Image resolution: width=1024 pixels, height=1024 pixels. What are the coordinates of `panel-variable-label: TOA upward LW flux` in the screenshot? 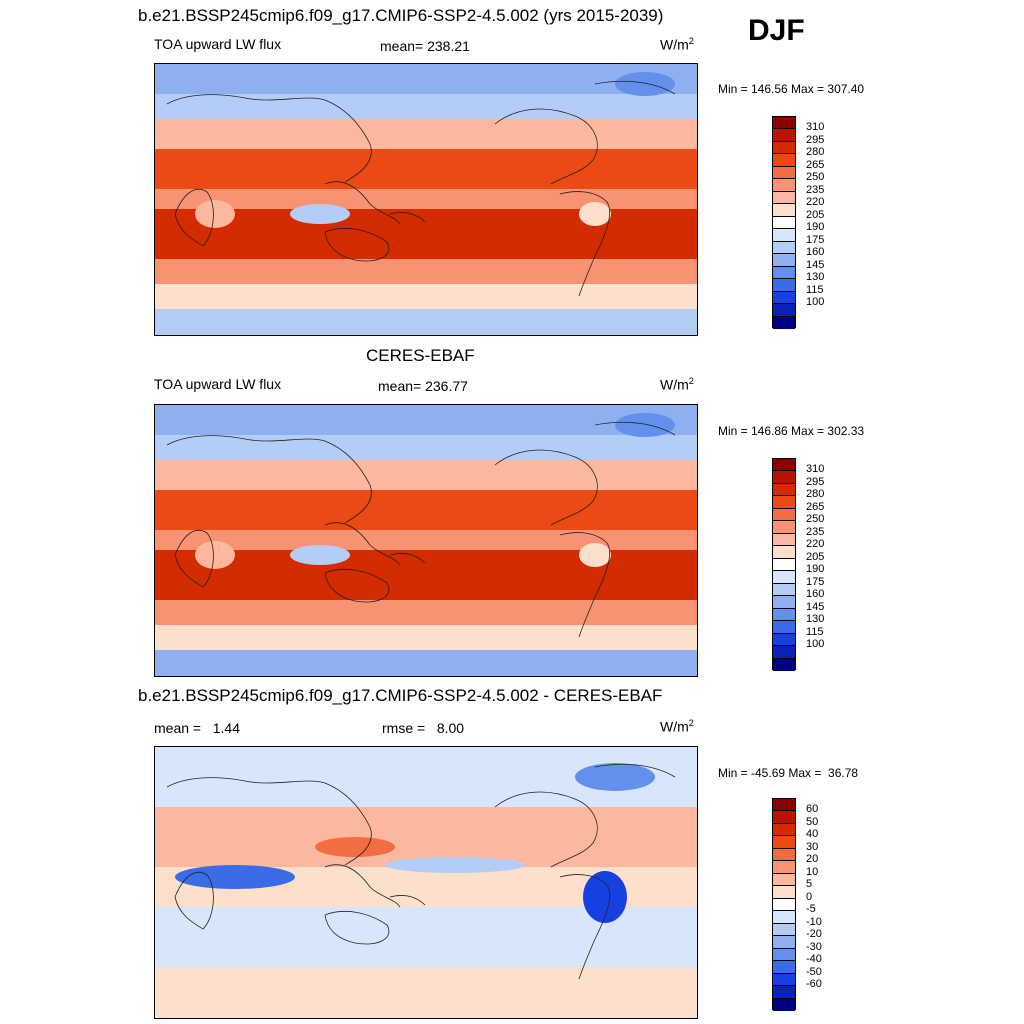 It's located at (218, 384).